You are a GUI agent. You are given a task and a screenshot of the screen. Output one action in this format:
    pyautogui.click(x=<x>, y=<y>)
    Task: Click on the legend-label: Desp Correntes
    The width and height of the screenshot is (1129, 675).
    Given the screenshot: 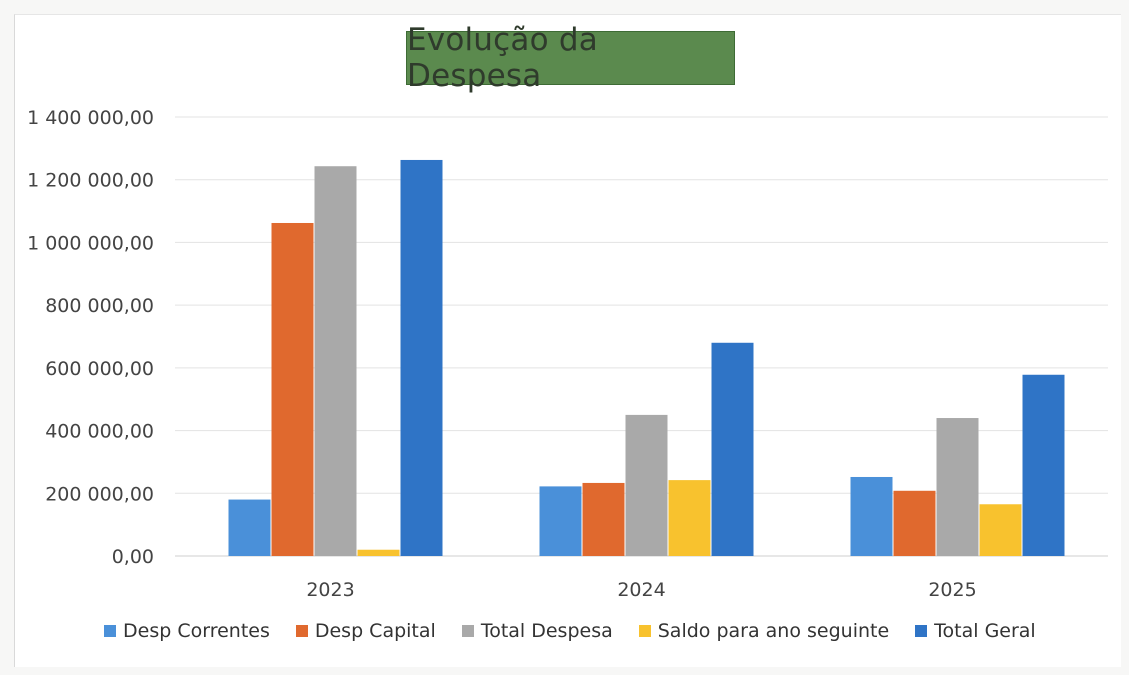 What is the action you would take?
    pyautogui.click(x=196, y=631)
    